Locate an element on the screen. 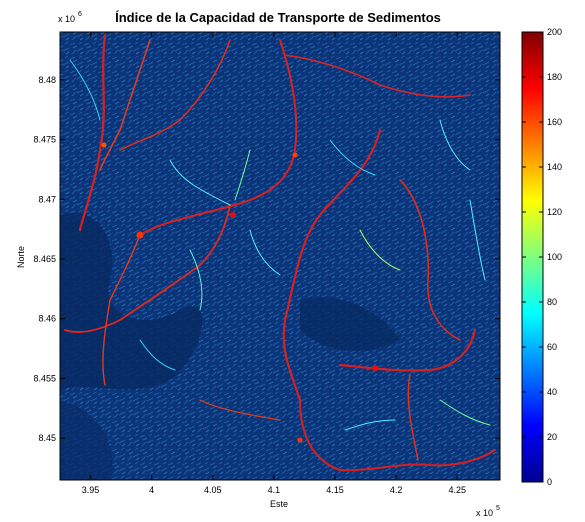 This screenshot has width=585, height=522. colorbar-ticks: 0 20 40 60 80 100 120 140 160 180 200 is located at coordinates (542, 257).